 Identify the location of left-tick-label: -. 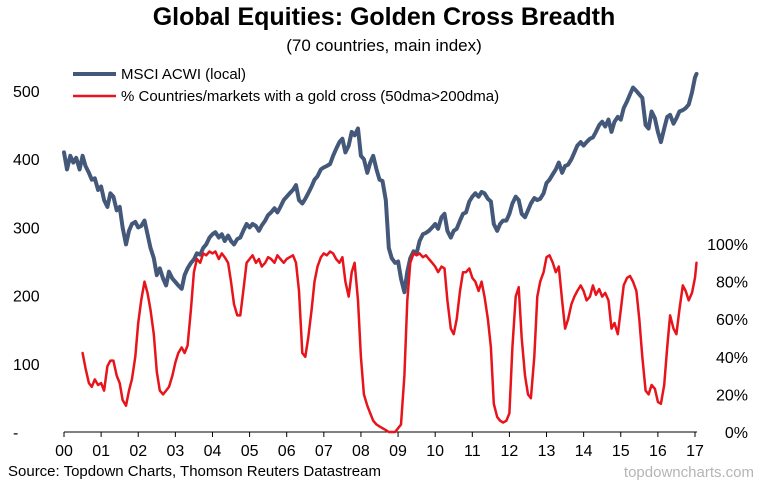
(15, 433).